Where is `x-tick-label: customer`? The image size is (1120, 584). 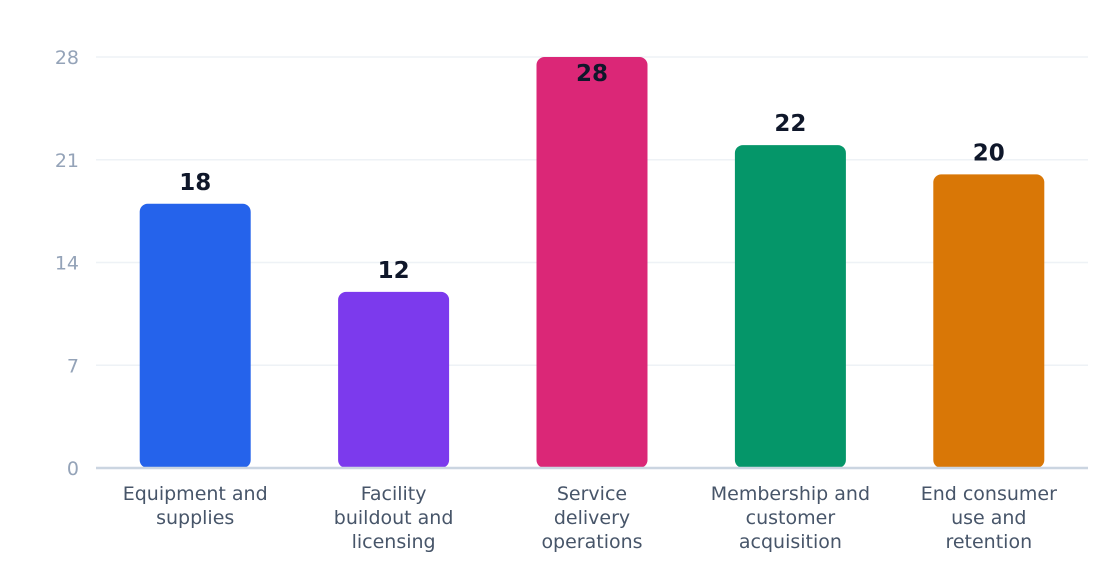
x-tick-label: customer is located at coordinates (791, 518).